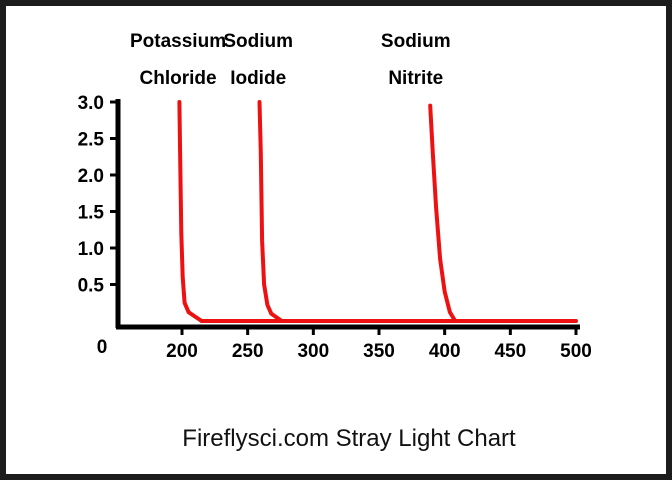 This screenshot has width=672, height=480. Describe the element at coordinates (91, 249) in the screenshot. I see `y-tick-label: 1.0` at that location.